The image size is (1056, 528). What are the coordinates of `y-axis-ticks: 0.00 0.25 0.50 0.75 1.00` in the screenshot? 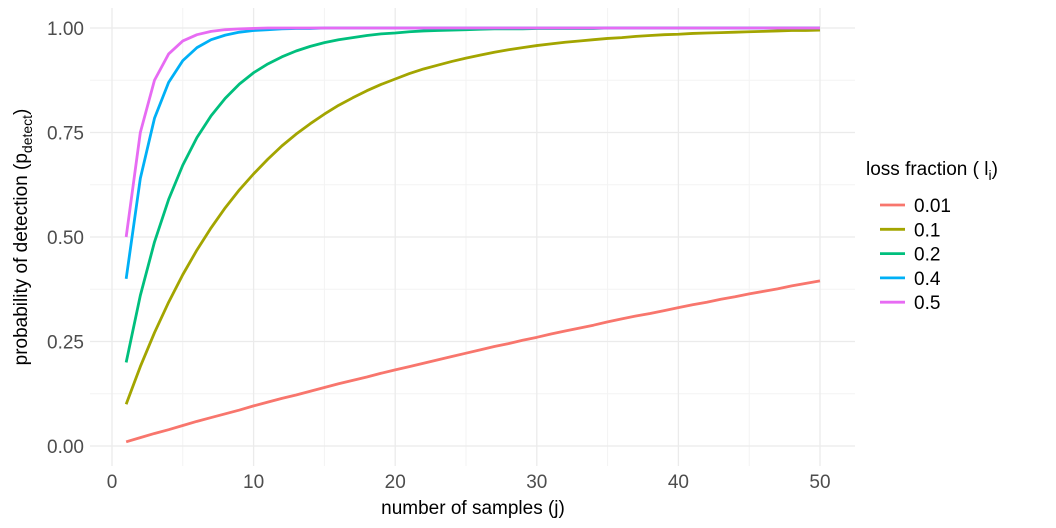 It's located at (65, 238).